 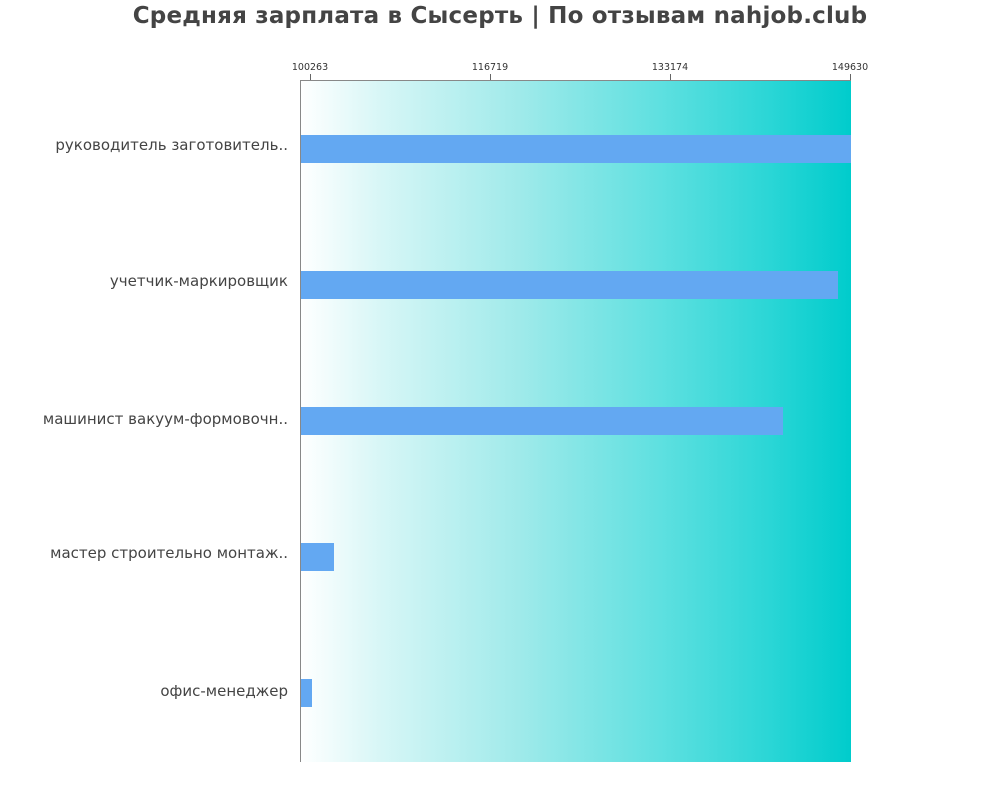 I want to click on category-label: руководитель заготовитель.., so click(x=171, y=145).